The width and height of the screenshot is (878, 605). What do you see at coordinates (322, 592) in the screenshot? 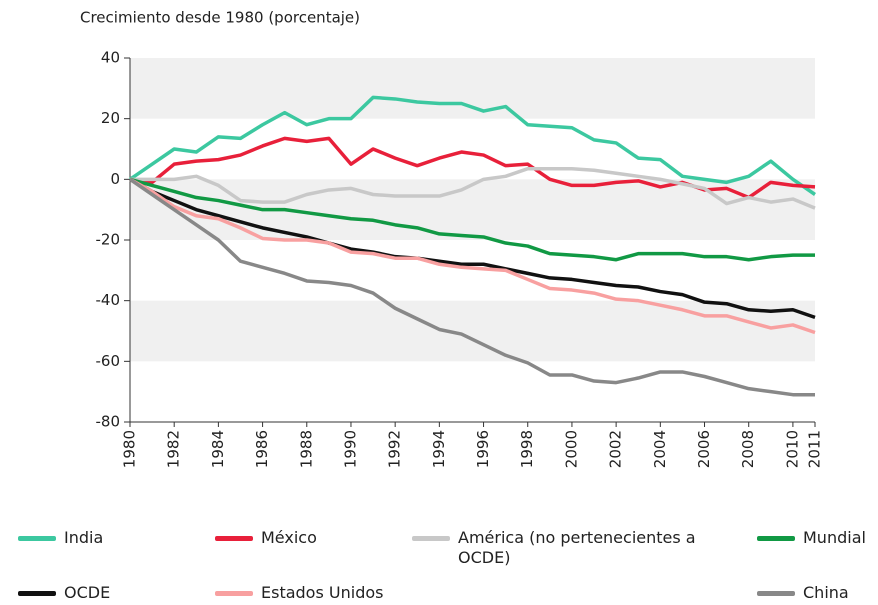
I see `legend-label: Estados Unidos` at bounding box center [322, 592].